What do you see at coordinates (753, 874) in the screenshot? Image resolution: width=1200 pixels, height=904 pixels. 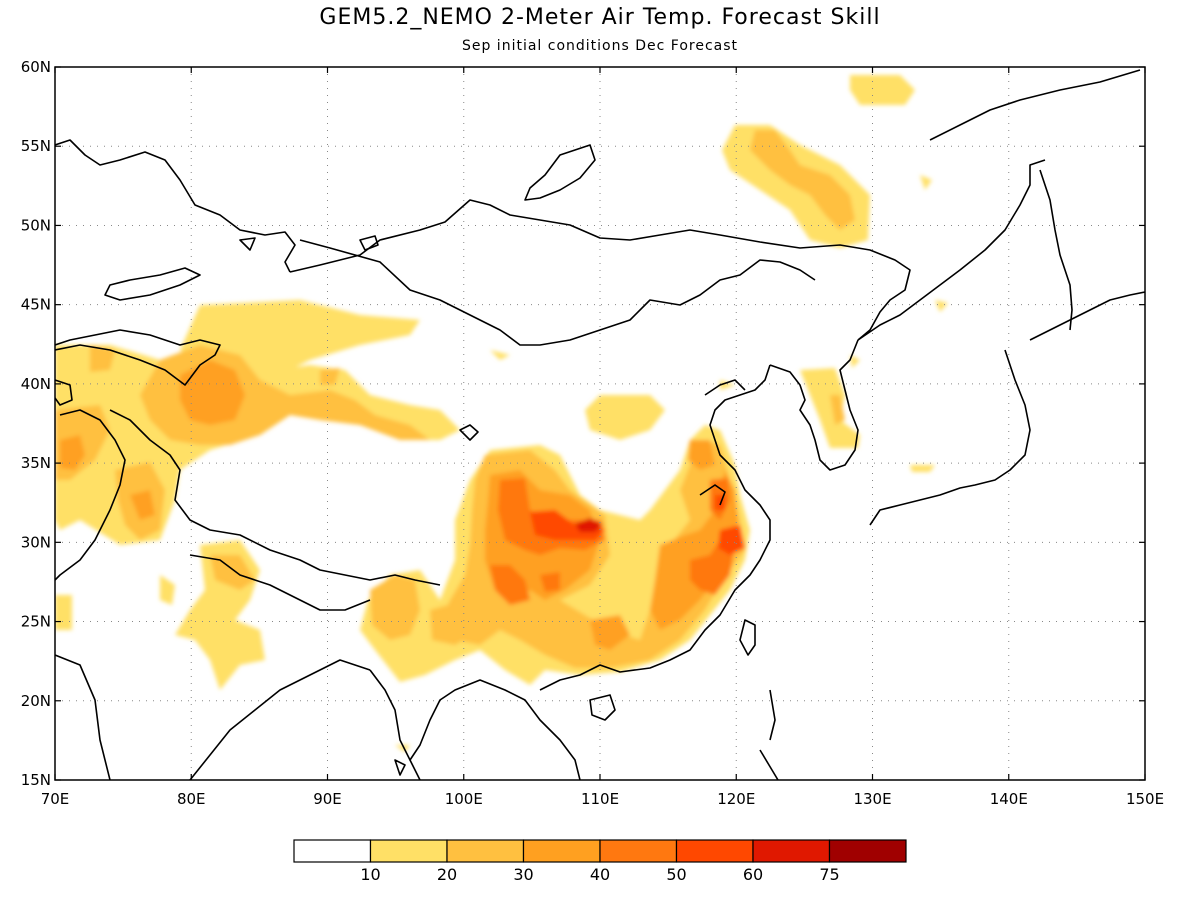 I see `colorbar-label: 60` at bounding box center [753, 874].